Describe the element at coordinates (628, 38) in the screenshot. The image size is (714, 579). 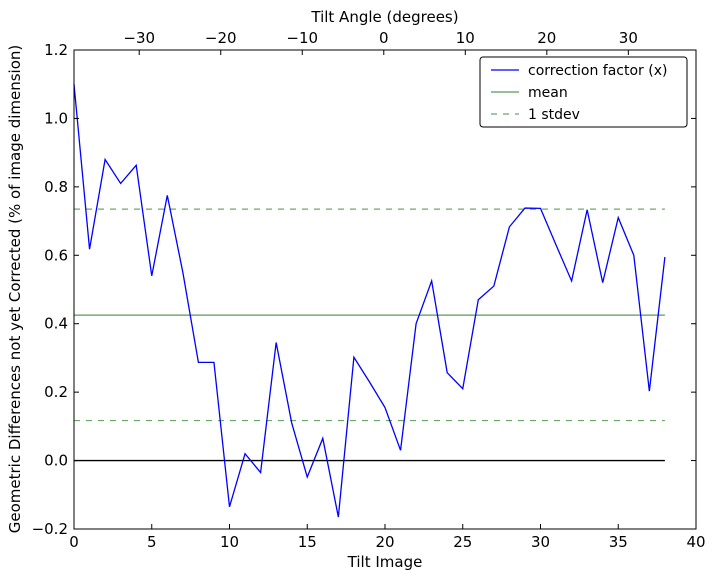
I see `top-x-tick-label: 30` at that location.